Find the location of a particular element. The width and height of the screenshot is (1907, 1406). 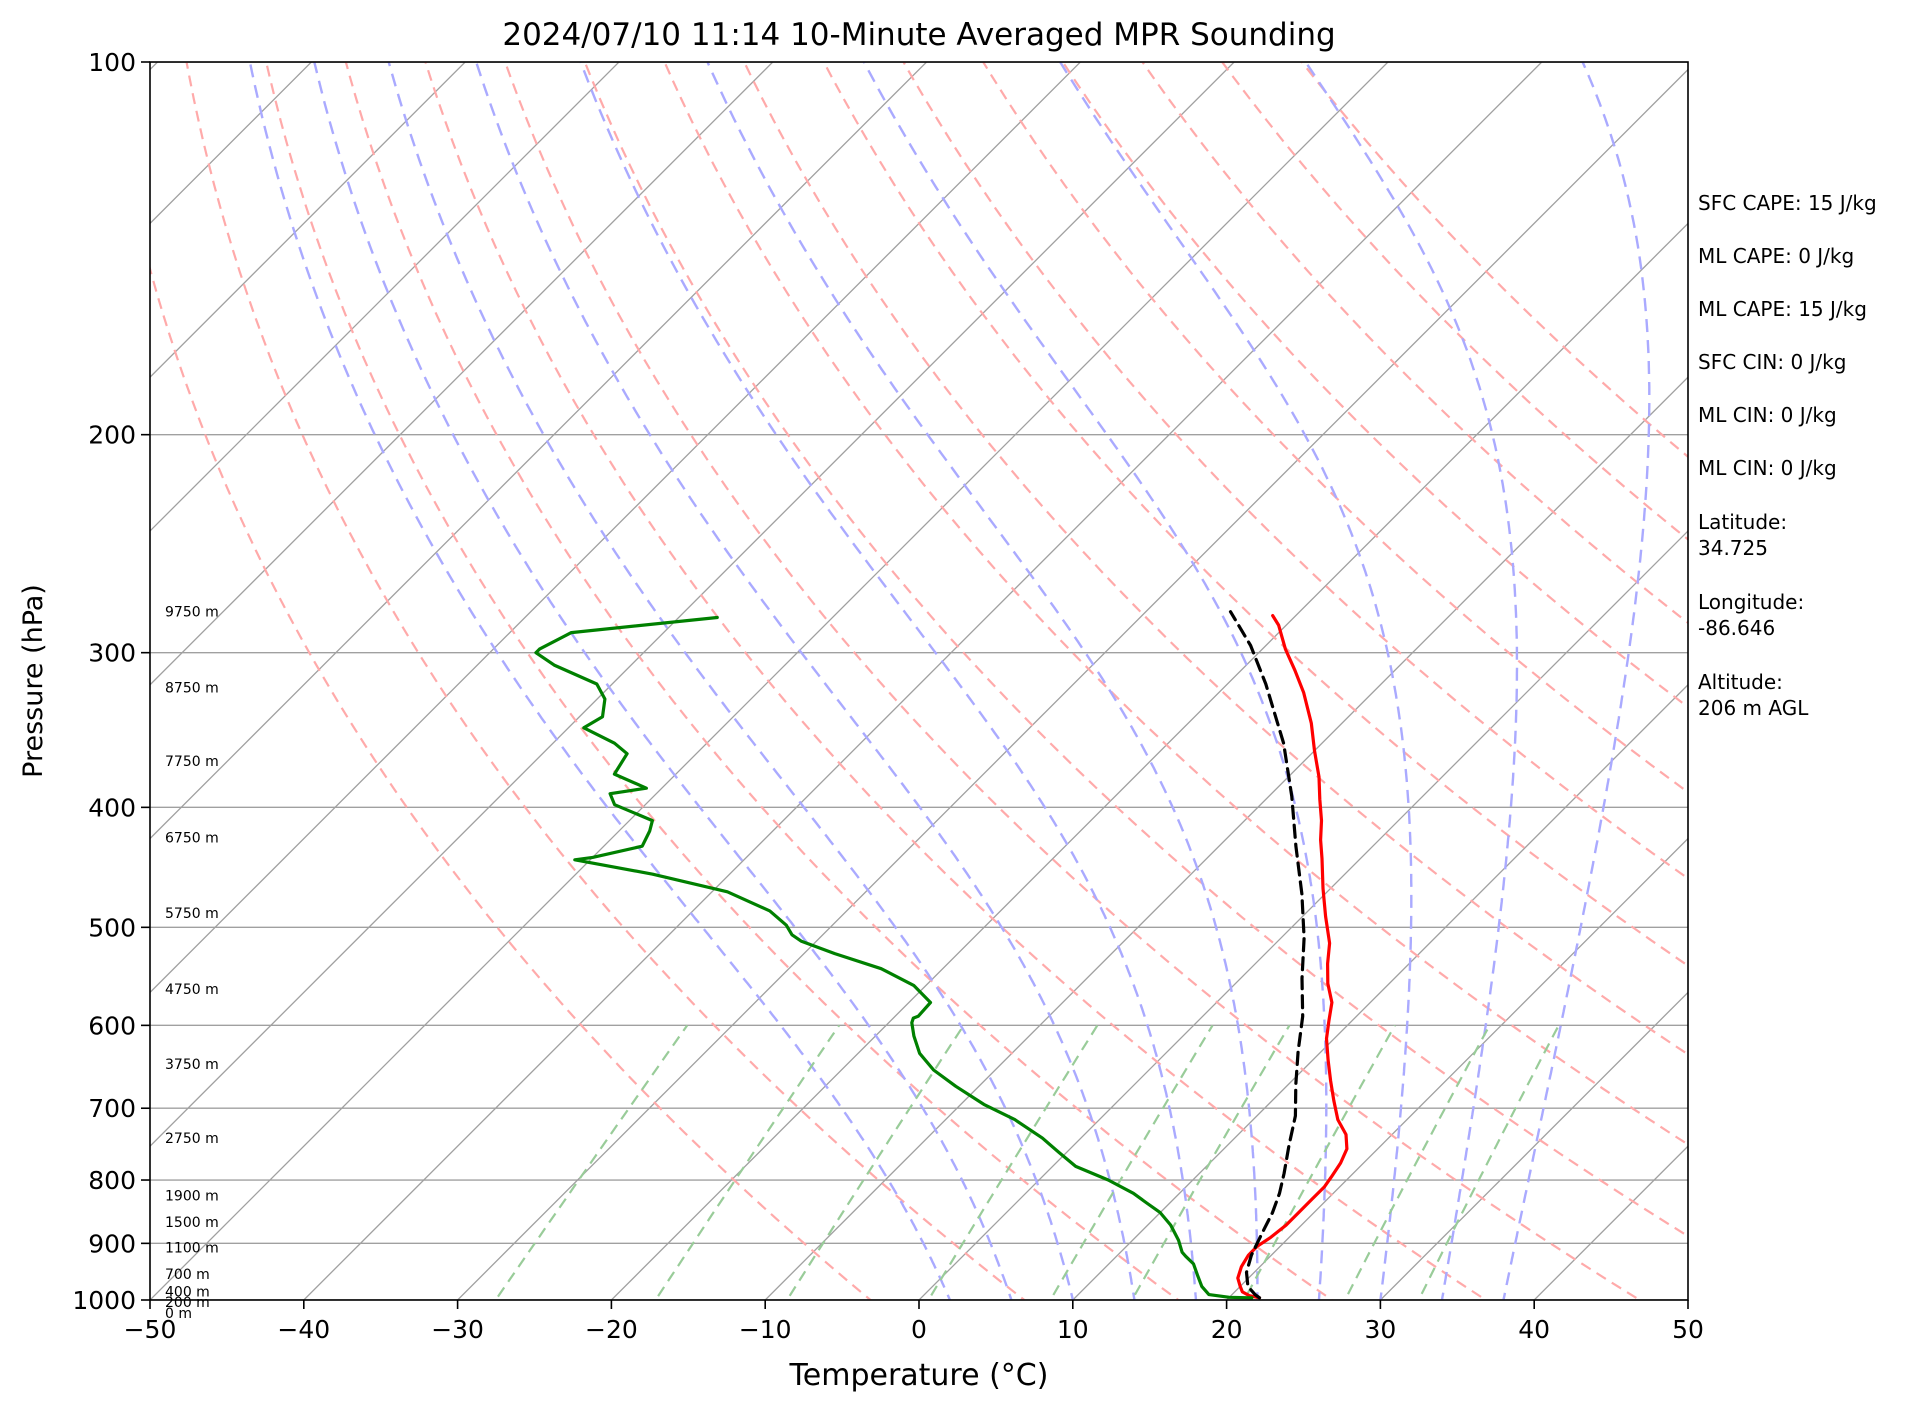

info-line: Altitude: is located at coordinates (1740, 682).